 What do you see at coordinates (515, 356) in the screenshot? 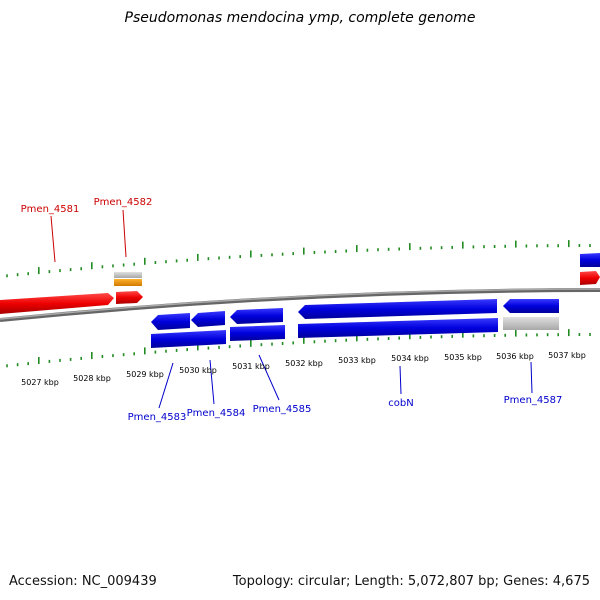
I see `kbp-label: 5036 kbp` at bounding box center [515, 356].